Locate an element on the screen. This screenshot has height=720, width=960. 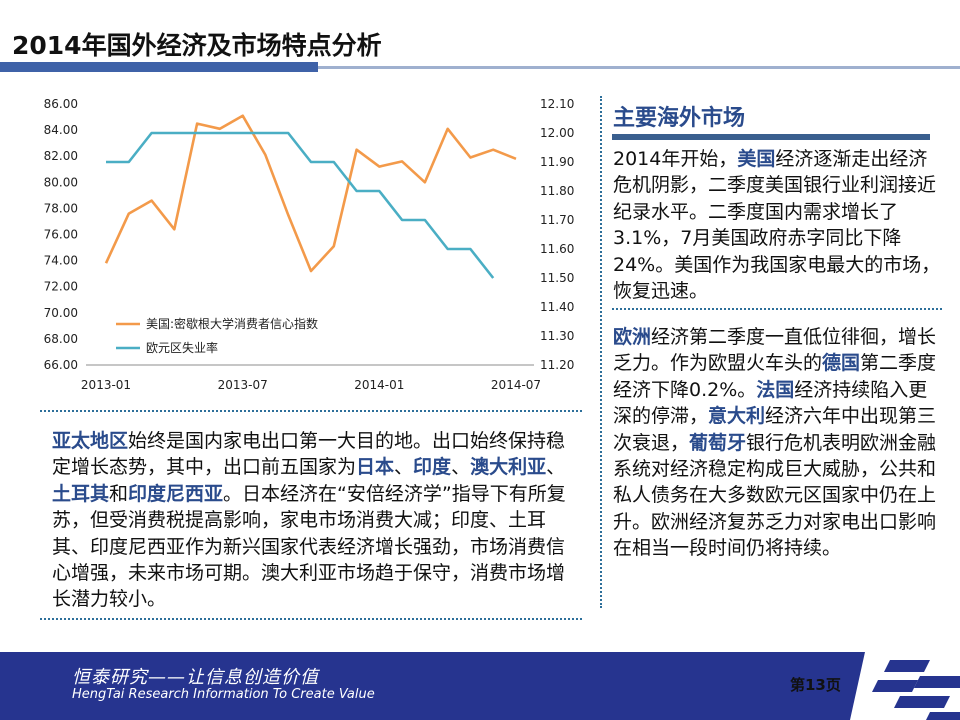
france-highlight: 法国 is located at coordinates (775, 389).